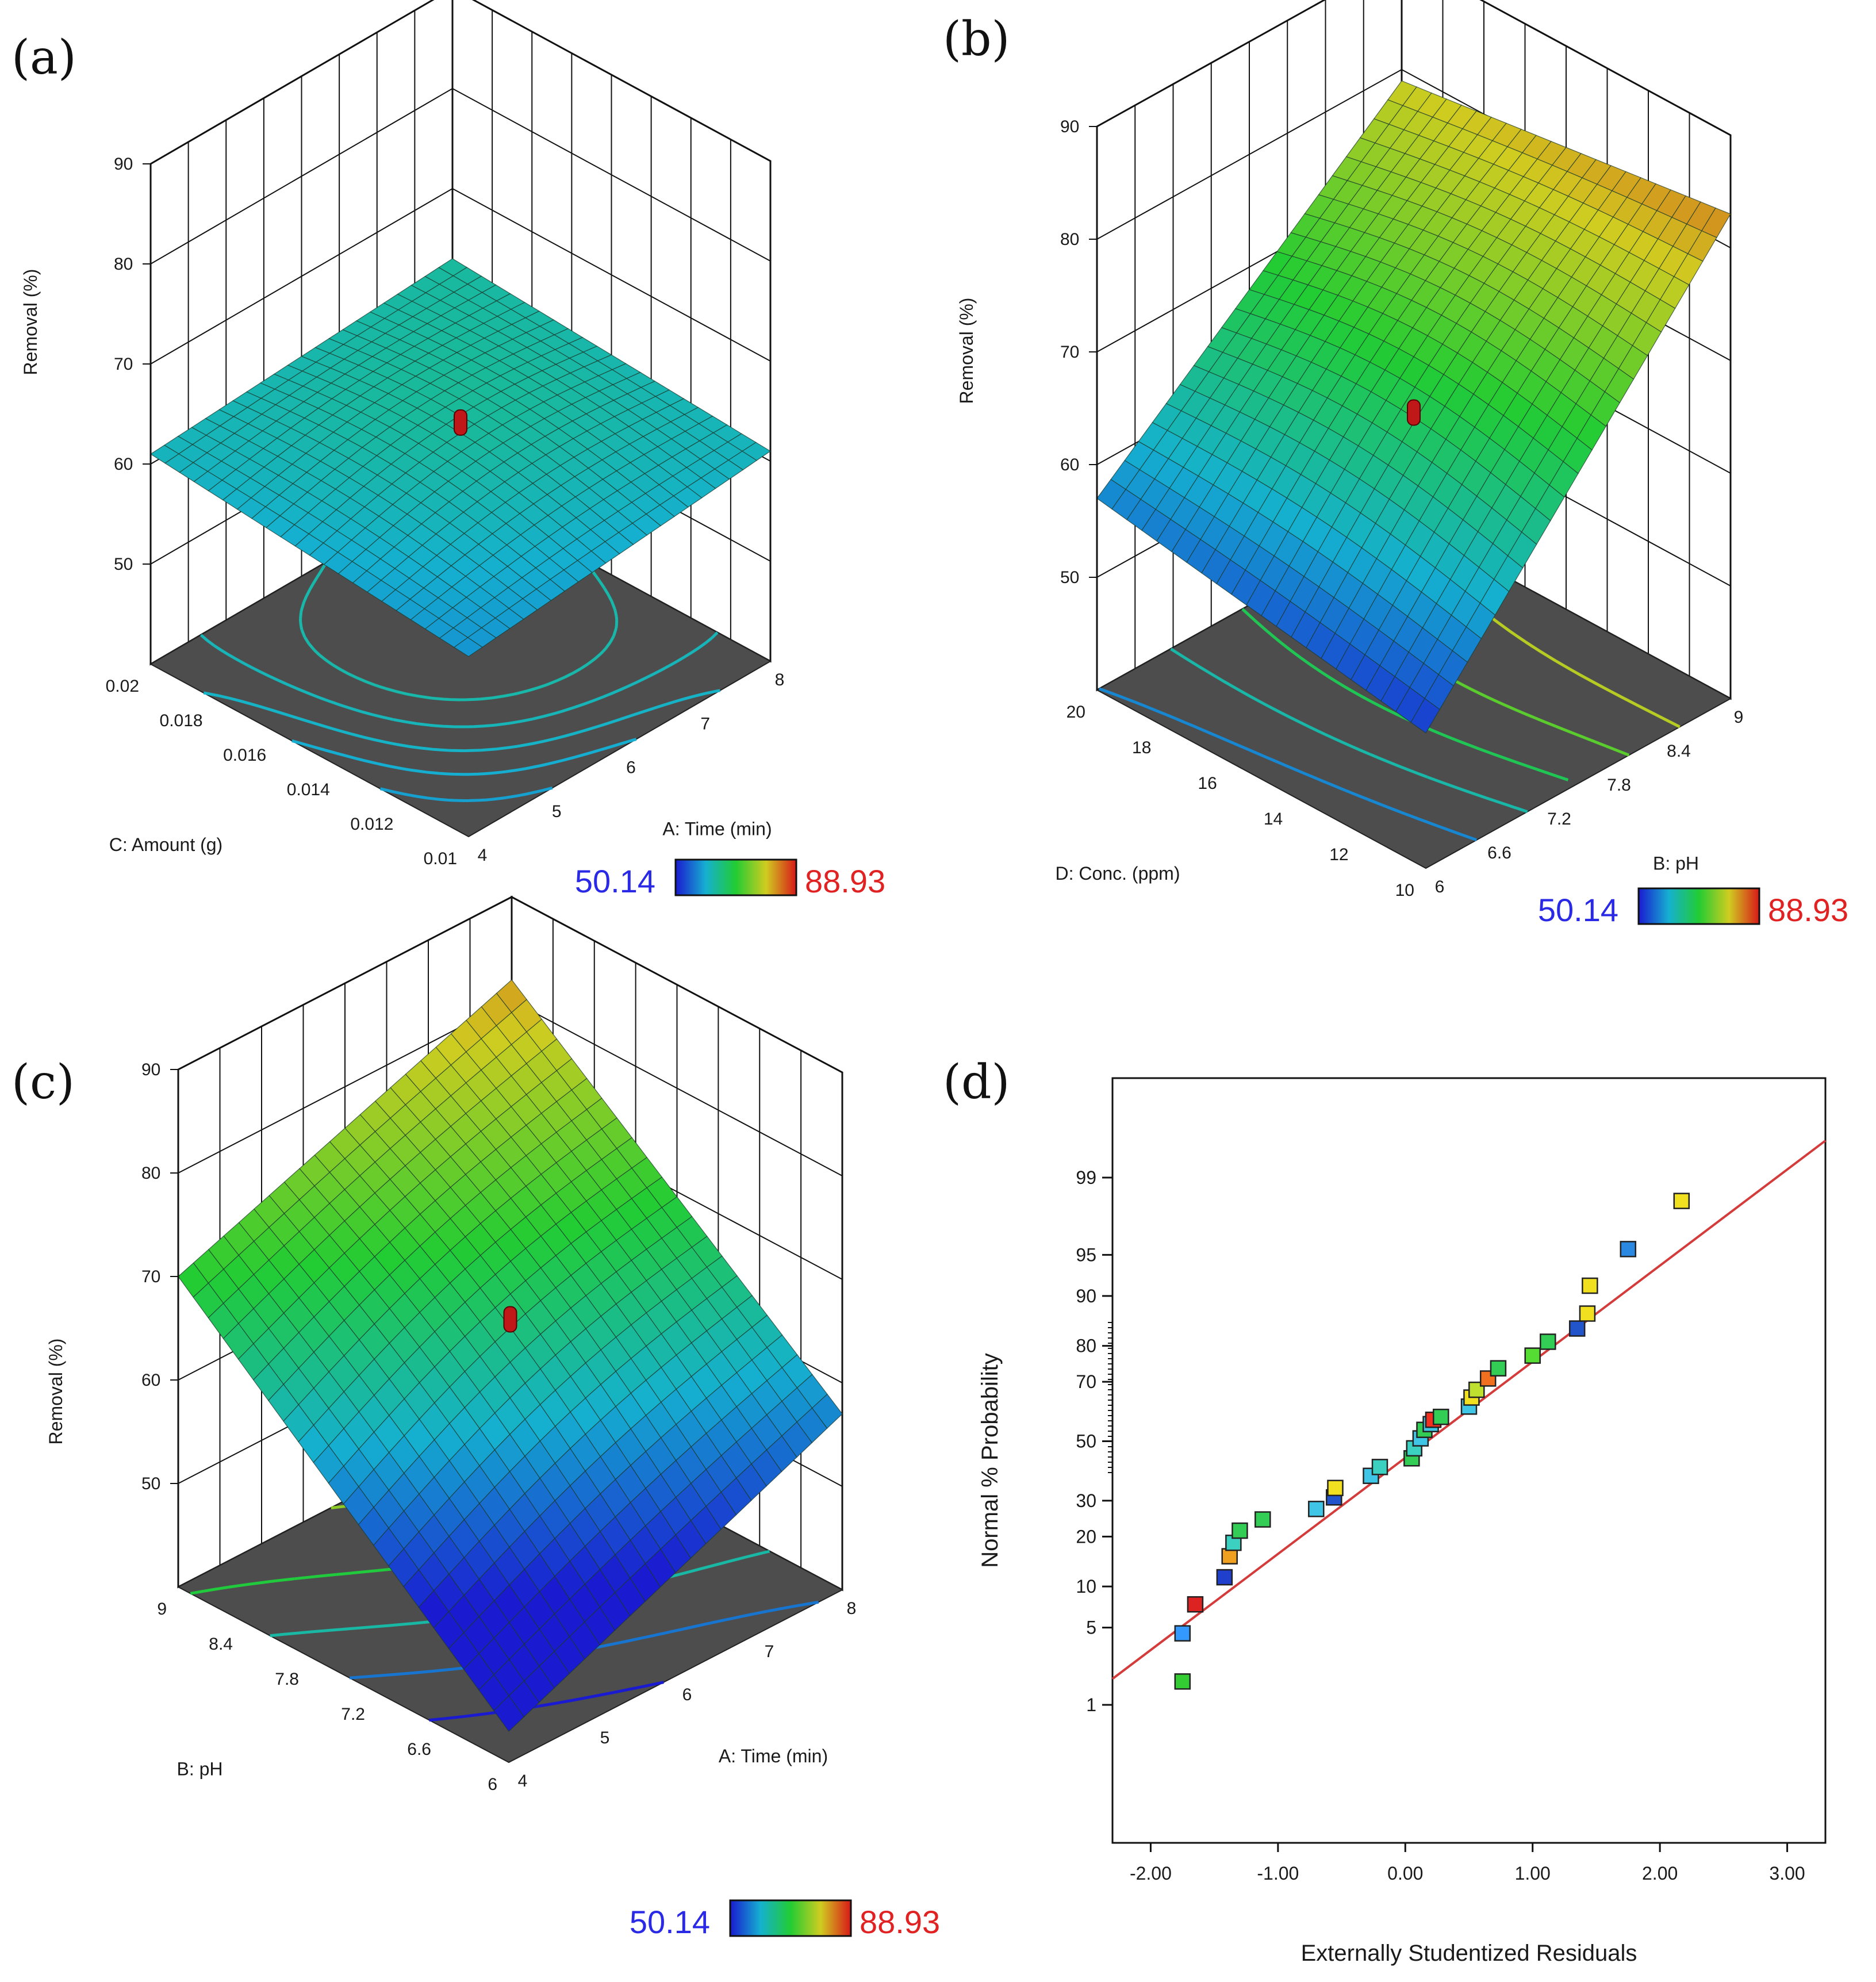  I want to click on panel-label-a: (a), so click(43, 57).